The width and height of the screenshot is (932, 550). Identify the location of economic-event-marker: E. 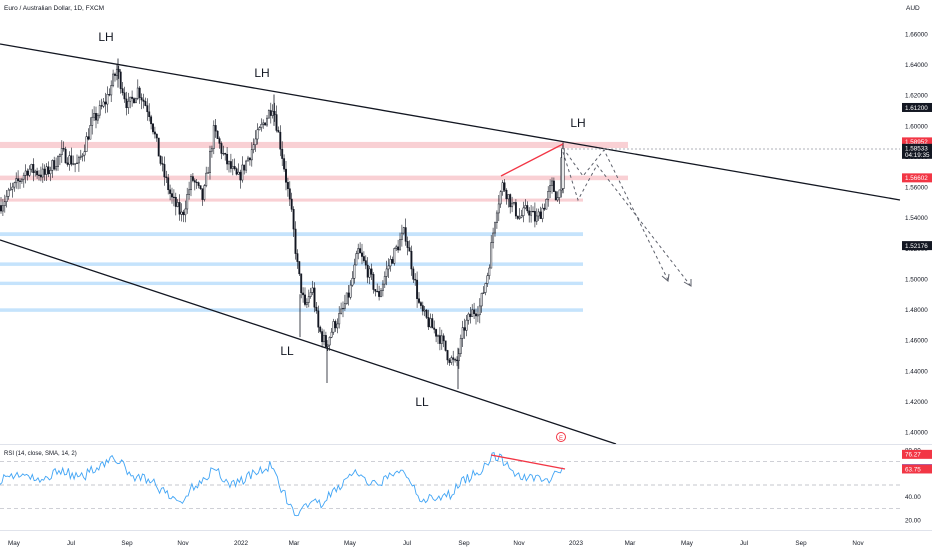
(561, 437).